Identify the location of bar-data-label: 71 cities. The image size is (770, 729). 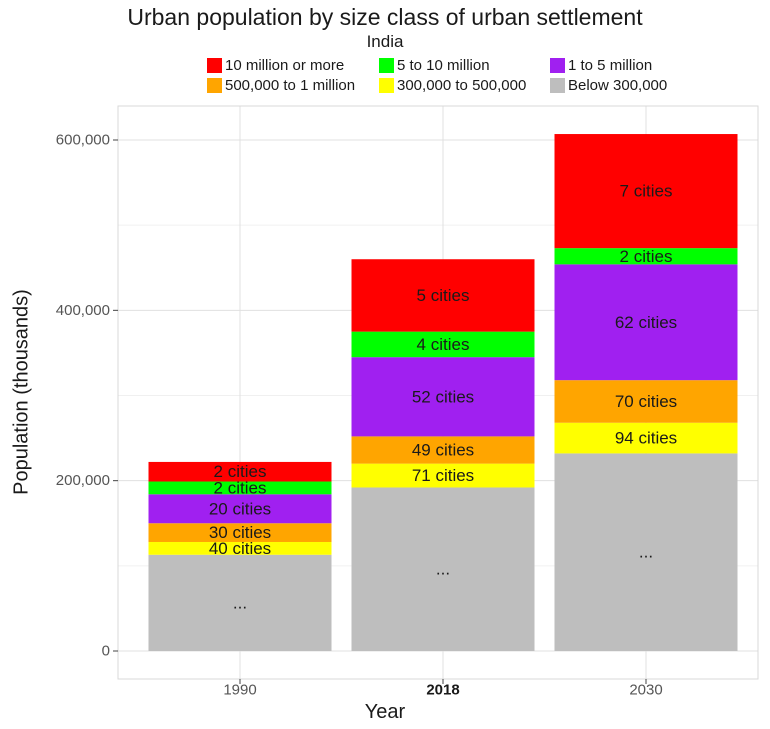
(443, 475).